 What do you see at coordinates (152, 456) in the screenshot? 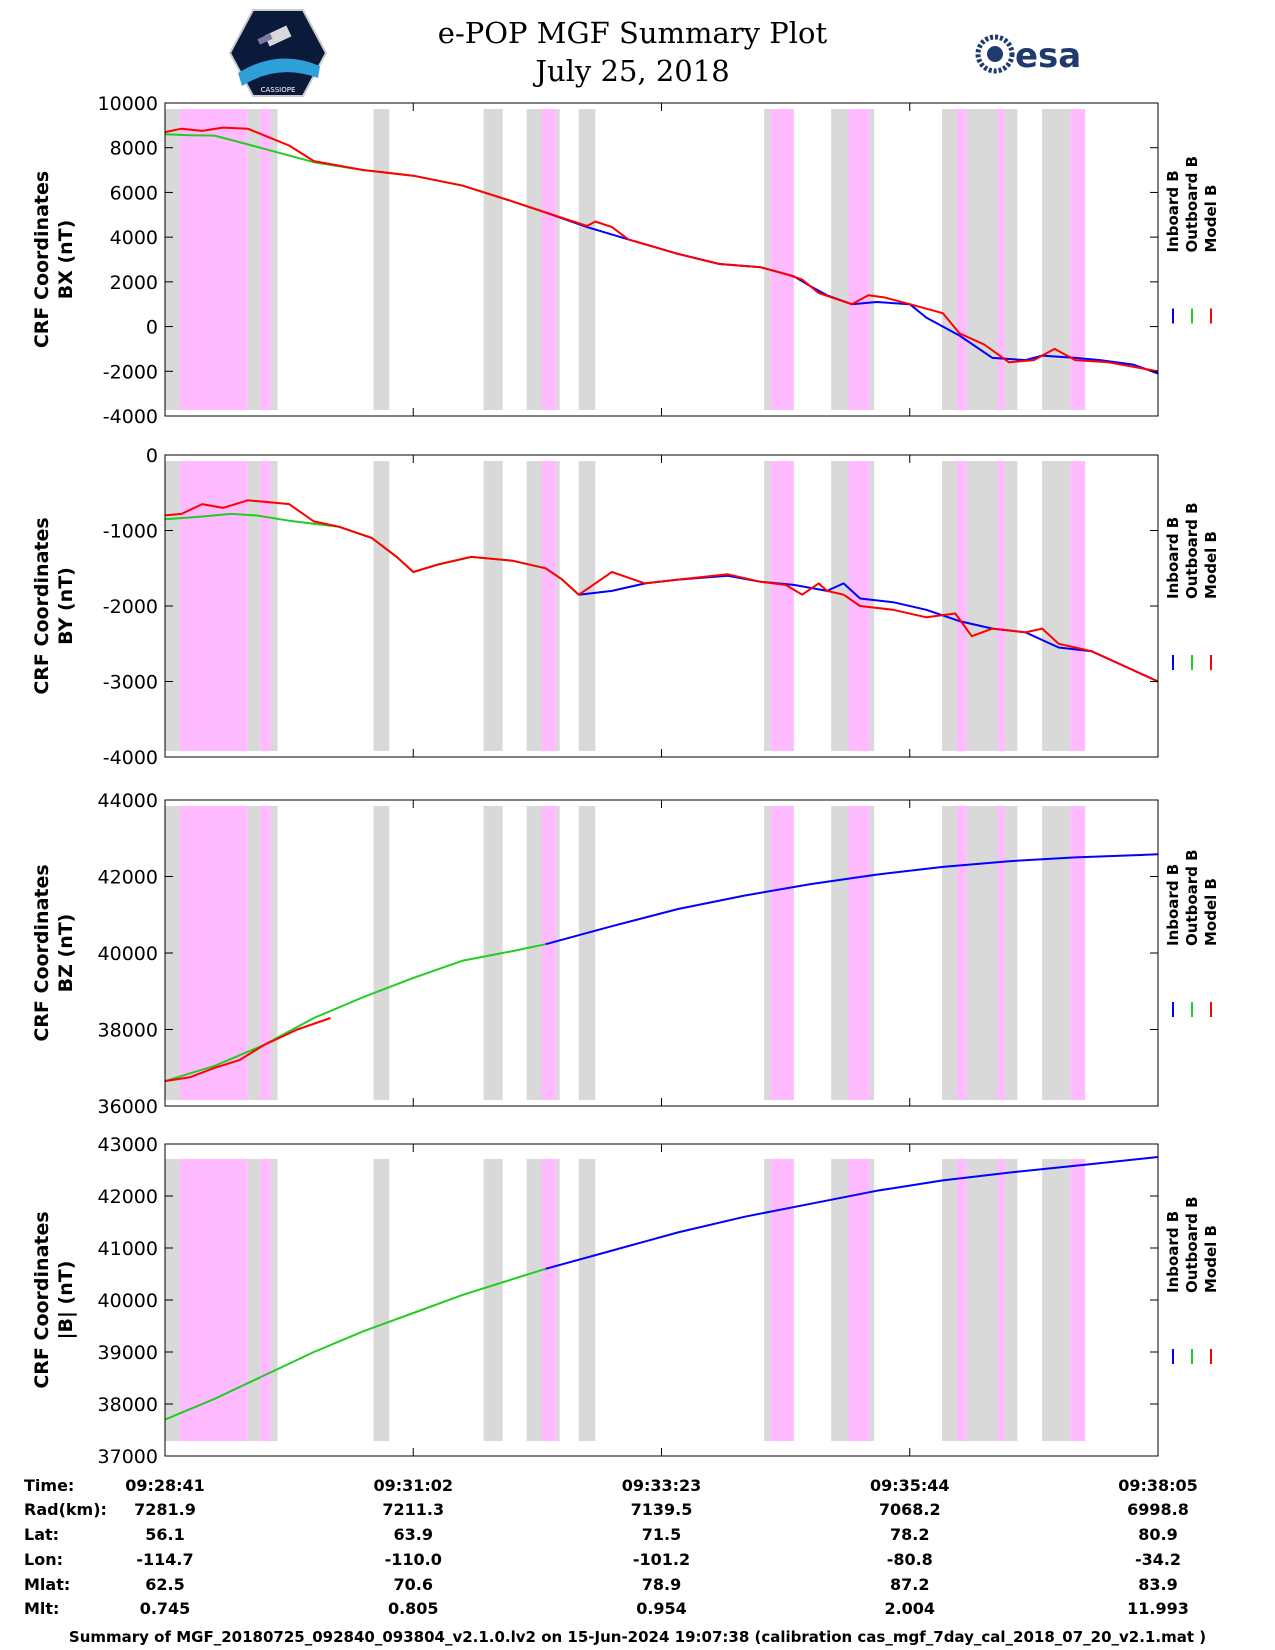
I see `y-tick-label: 0` at bounding box center [152, 456].